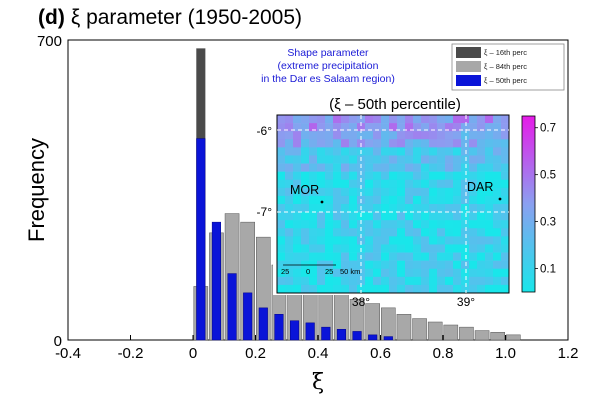 Image resolution: width=592 pixels, height=400 pixels. Describe the element at coordinates (500, 199) in the screenshot. I see `place-marker-dar` at that location.